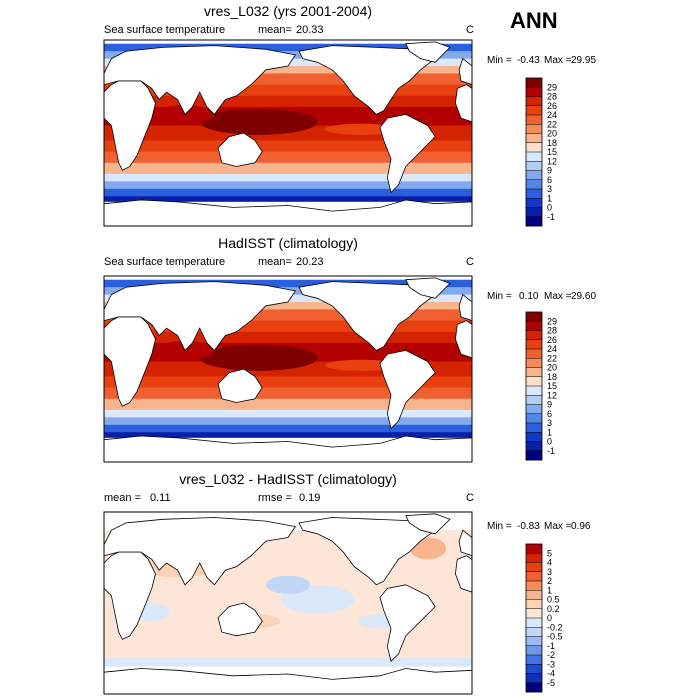 The image size is (700, 700). I want to click on panel-2-min-label: Min =, so click(499, 296).